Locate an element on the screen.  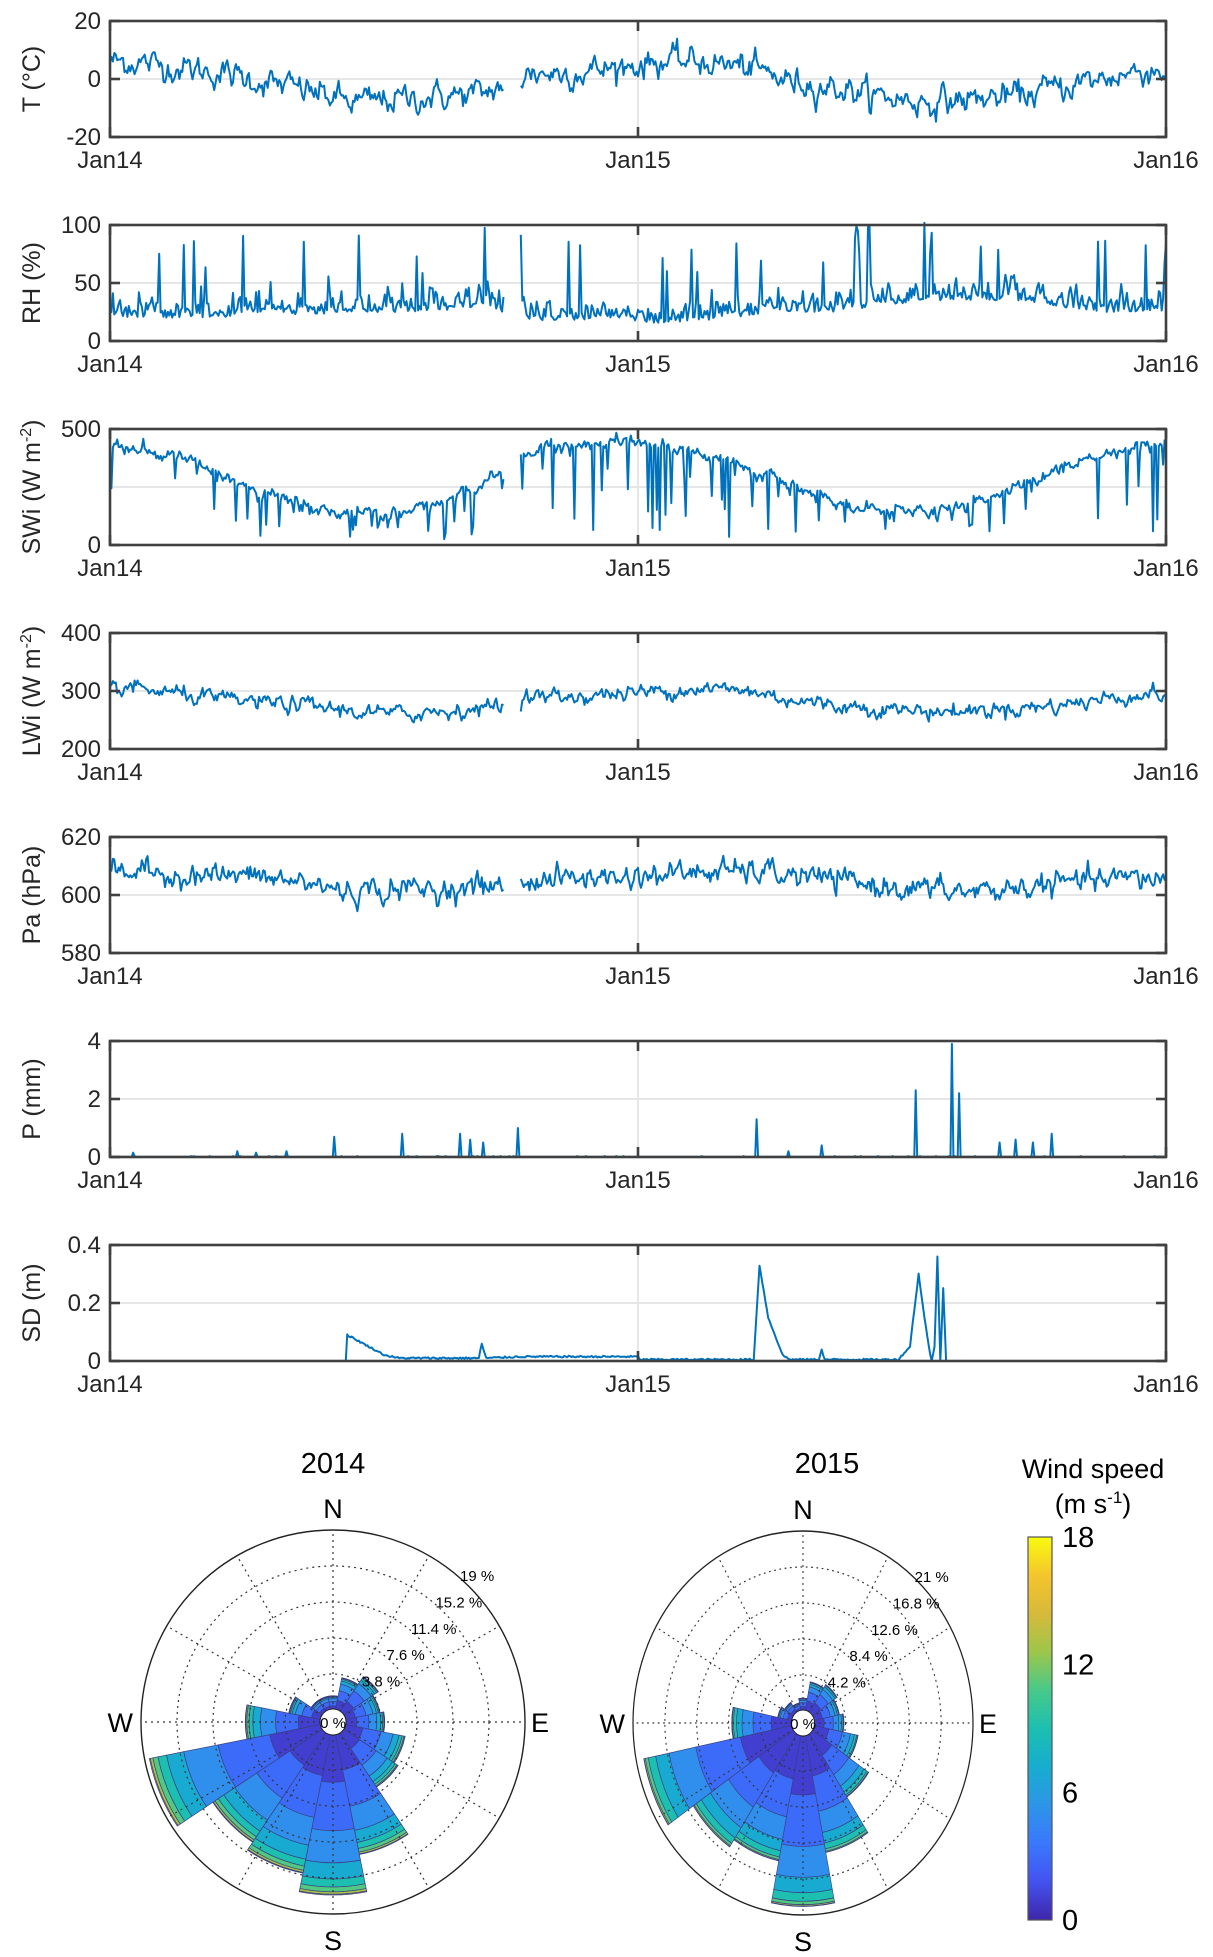
rose-sector-NW is located at coordinates (788, 1705).